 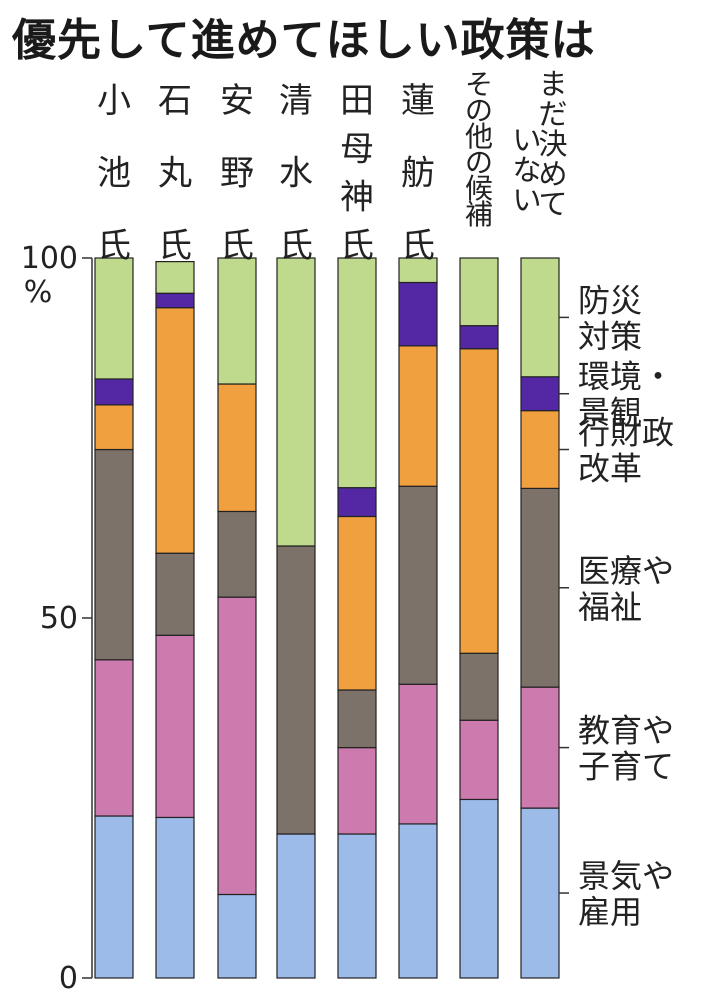 What do you see at coordinates (114, 101) in the screenshot?
I see `category-label: 小` at bounding box center [114, 101].